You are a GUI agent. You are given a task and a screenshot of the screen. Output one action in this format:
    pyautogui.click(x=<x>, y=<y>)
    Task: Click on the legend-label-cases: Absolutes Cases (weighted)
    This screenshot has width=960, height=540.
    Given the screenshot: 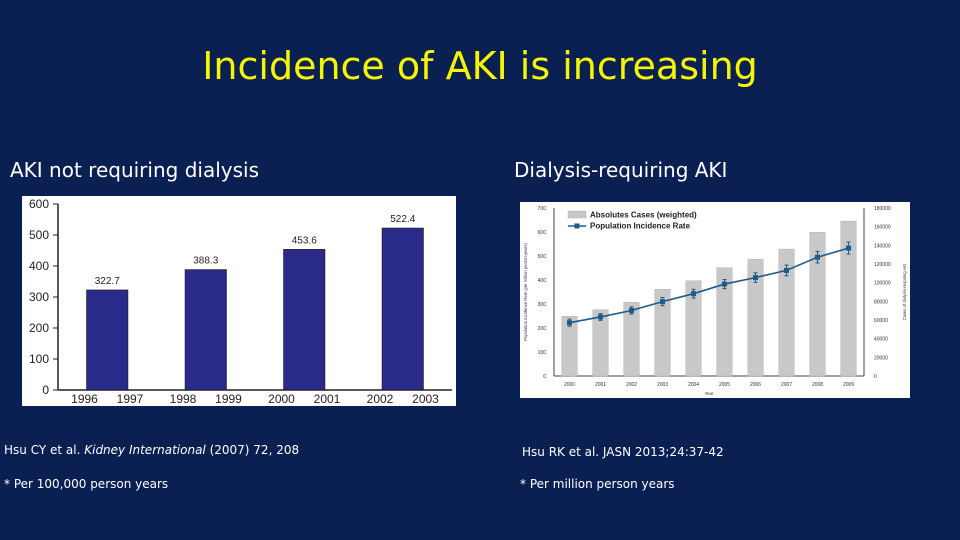 What is the action you would take?
    pyautogui.click(x=643, y=215)
    